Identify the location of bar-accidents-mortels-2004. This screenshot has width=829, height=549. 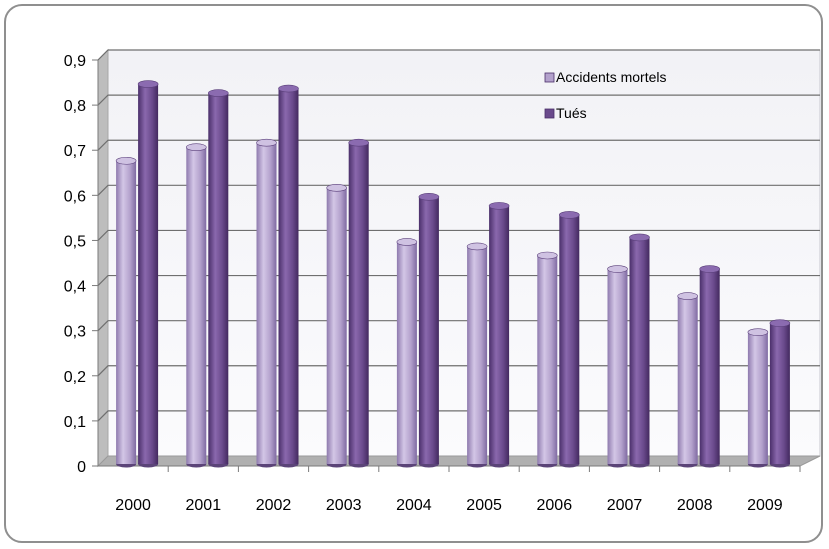
(407, 353).